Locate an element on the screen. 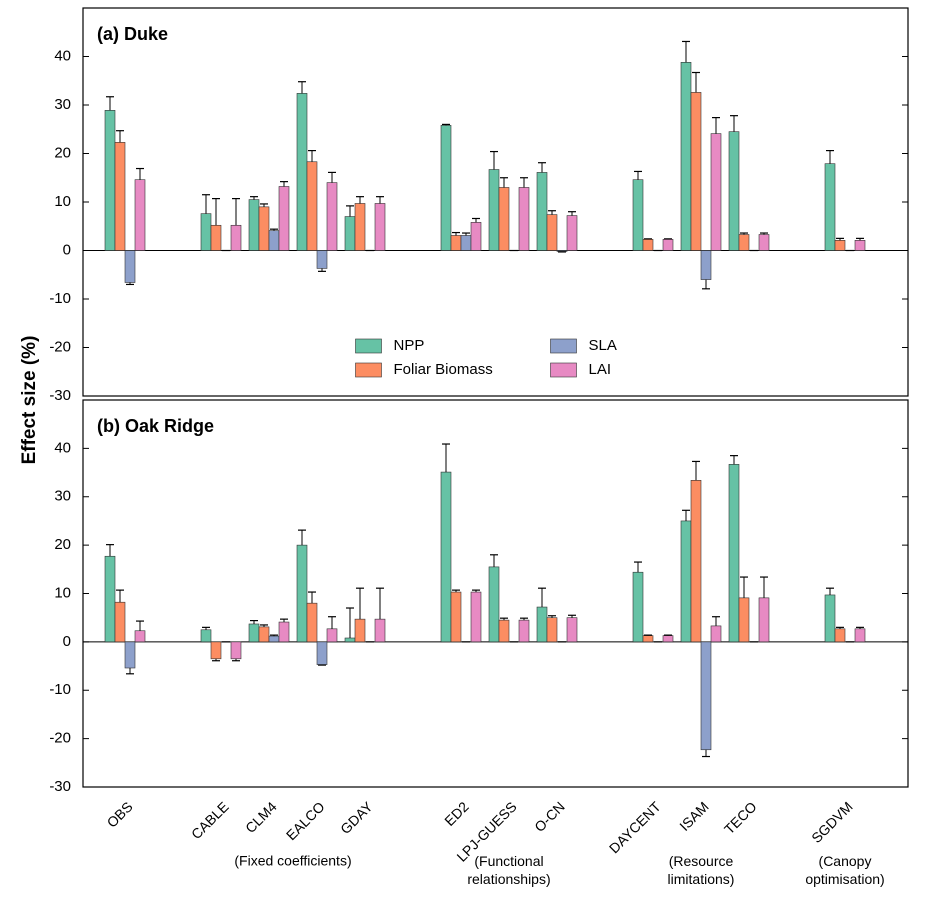 The width and height of the screenshot is (930, 920). x-tick-label: CLM4 is located at coordinates (261, 817).